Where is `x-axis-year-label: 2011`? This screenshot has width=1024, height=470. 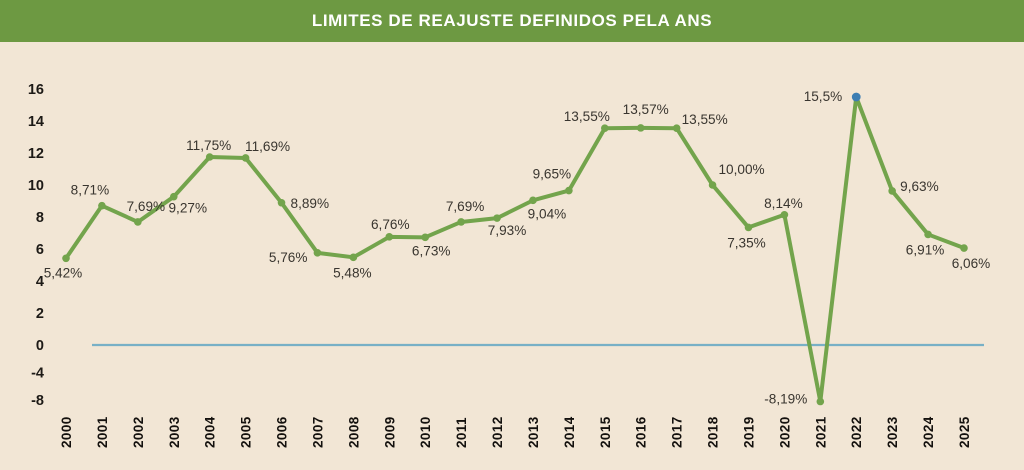
x-axis-year-label: 2011 is located at coordinates (461, 432).